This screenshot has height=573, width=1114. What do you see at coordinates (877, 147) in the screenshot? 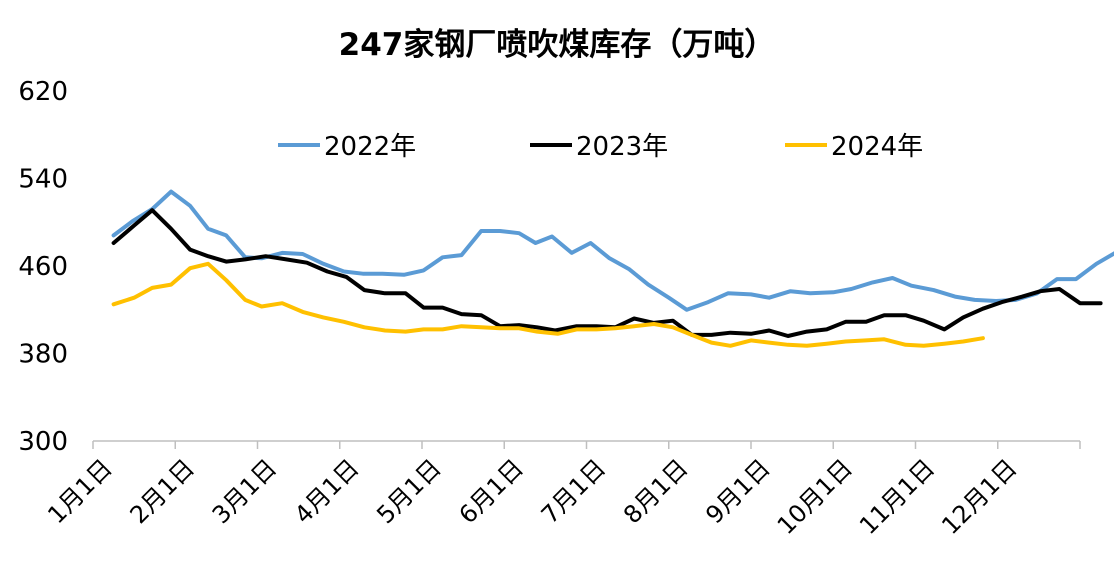
I see `legend-label: 2024年` at bounding box center [877, 147].